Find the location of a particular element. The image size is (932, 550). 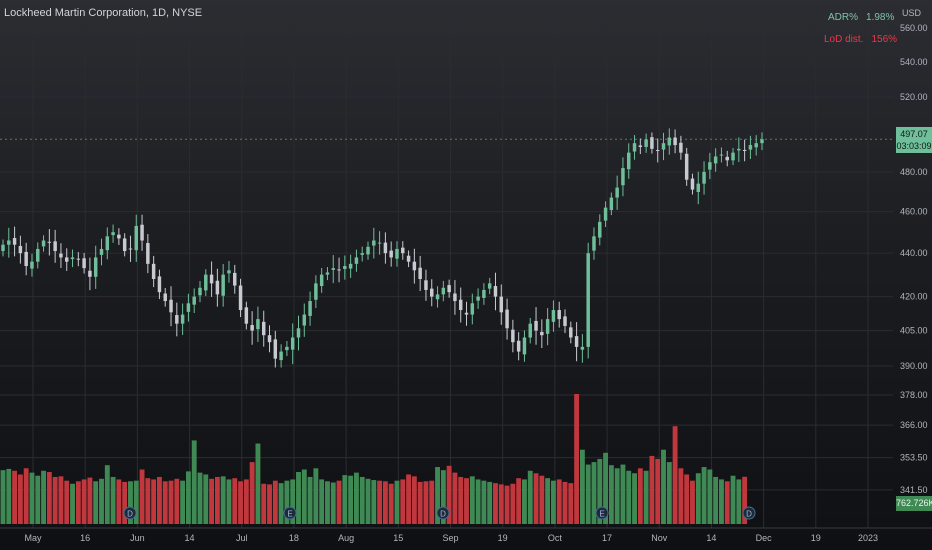

price-tick-label: 341.50 is located at coordinates (914, 490).